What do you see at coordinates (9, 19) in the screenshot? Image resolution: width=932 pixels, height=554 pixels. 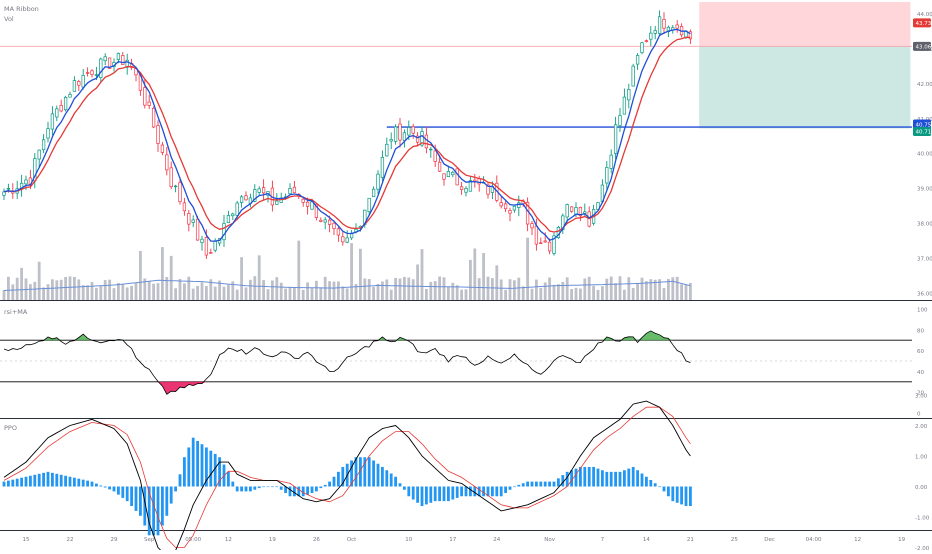 I see `volume-legend: Vol` at bounding box center [9, 19].